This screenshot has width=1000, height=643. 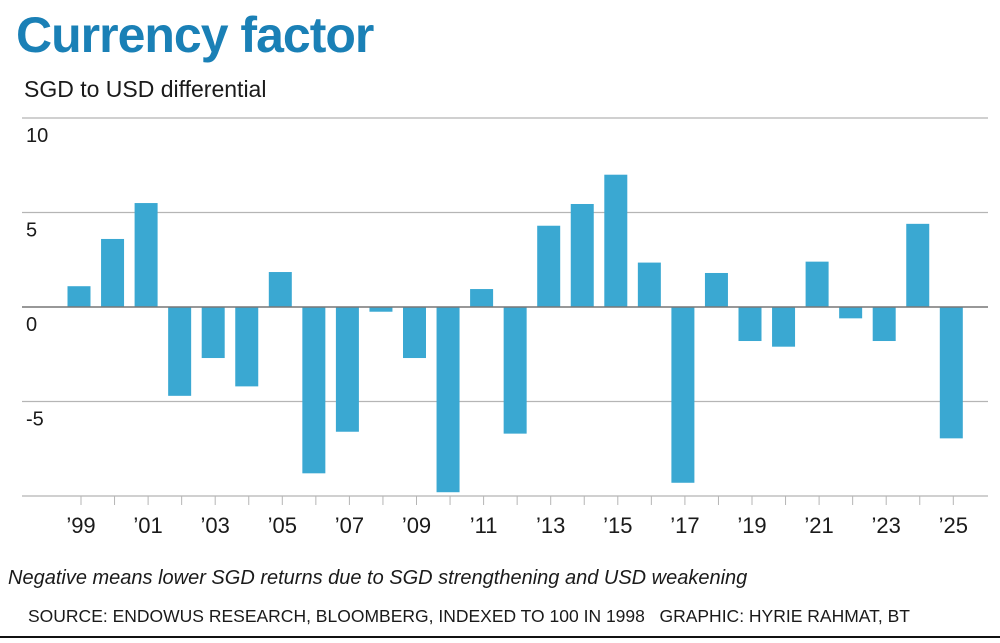 I want to click on bar-2003, so click(x=213, y=333).